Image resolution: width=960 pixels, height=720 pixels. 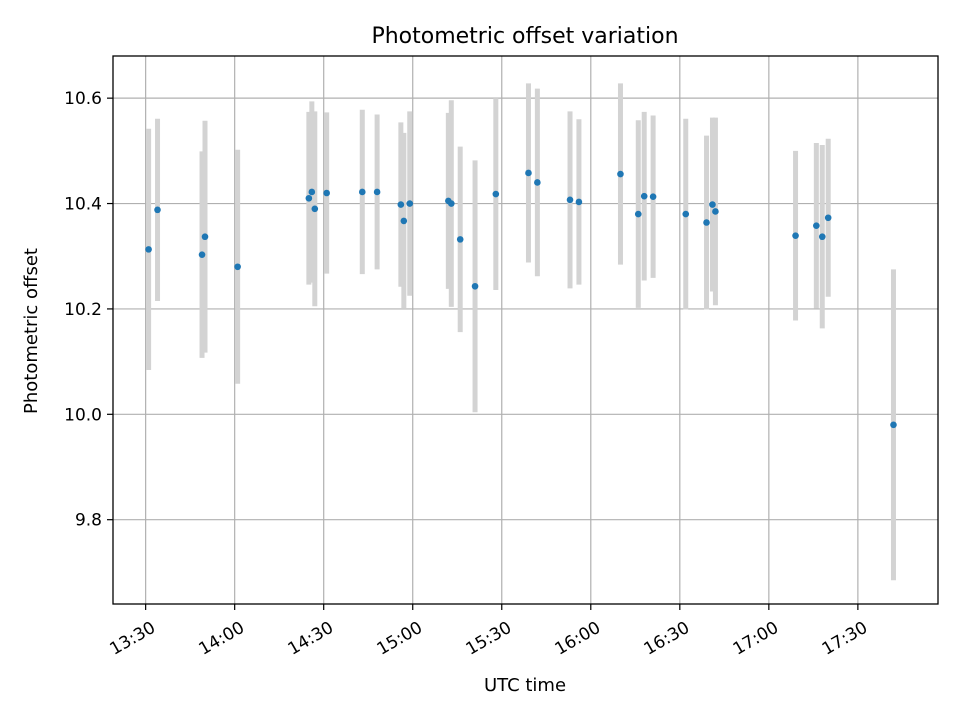 I want to click on chart-title: Photometric offset variation, so click(x=524, y=36).